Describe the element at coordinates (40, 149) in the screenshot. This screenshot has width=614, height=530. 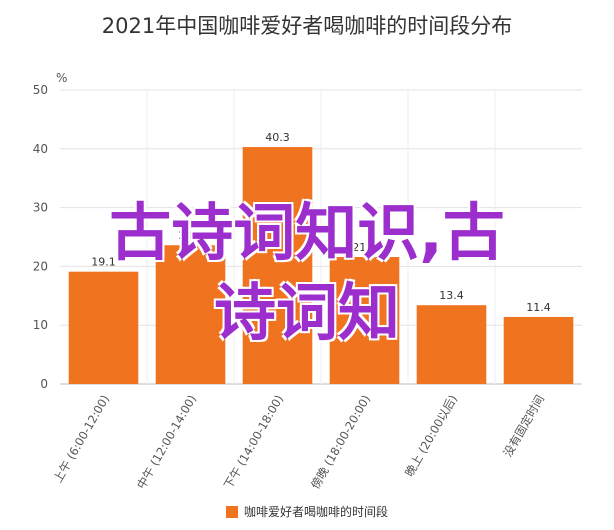
I see `y-tick-label: 40` at that location.